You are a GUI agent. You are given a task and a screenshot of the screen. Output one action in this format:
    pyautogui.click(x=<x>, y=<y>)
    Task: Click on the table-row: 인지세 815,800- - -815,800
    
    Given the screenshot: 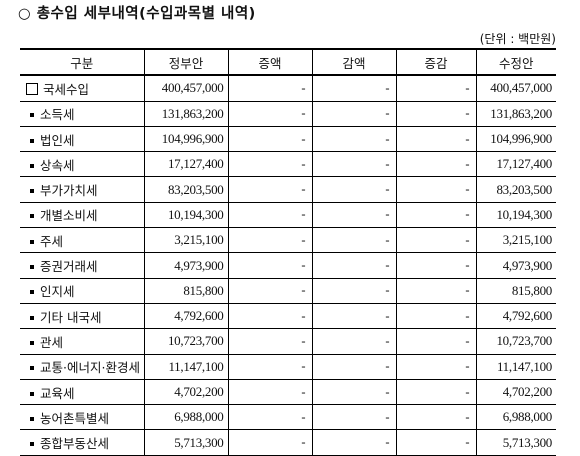 What is the action you would take?
    pyautogui.click(x=288, y=290)
    